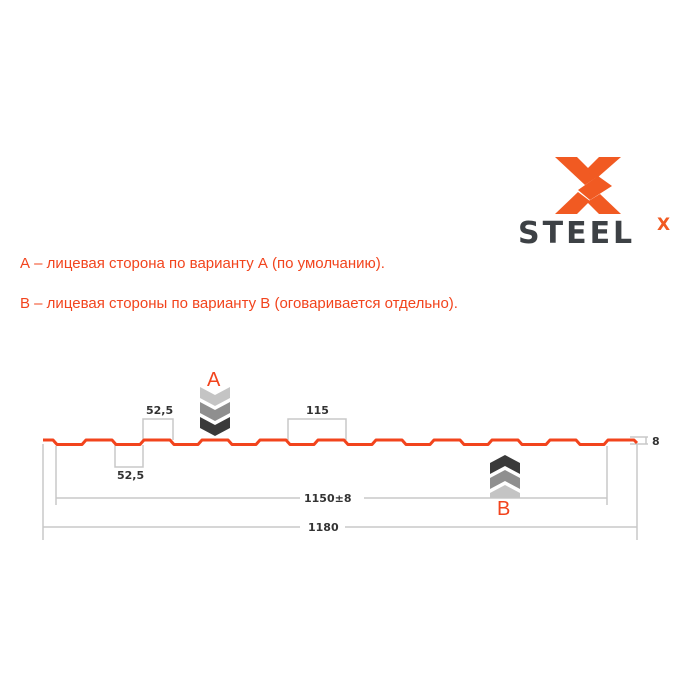 The image size is (700, 700). I want to click on sheet-profile, so click(341, 442).